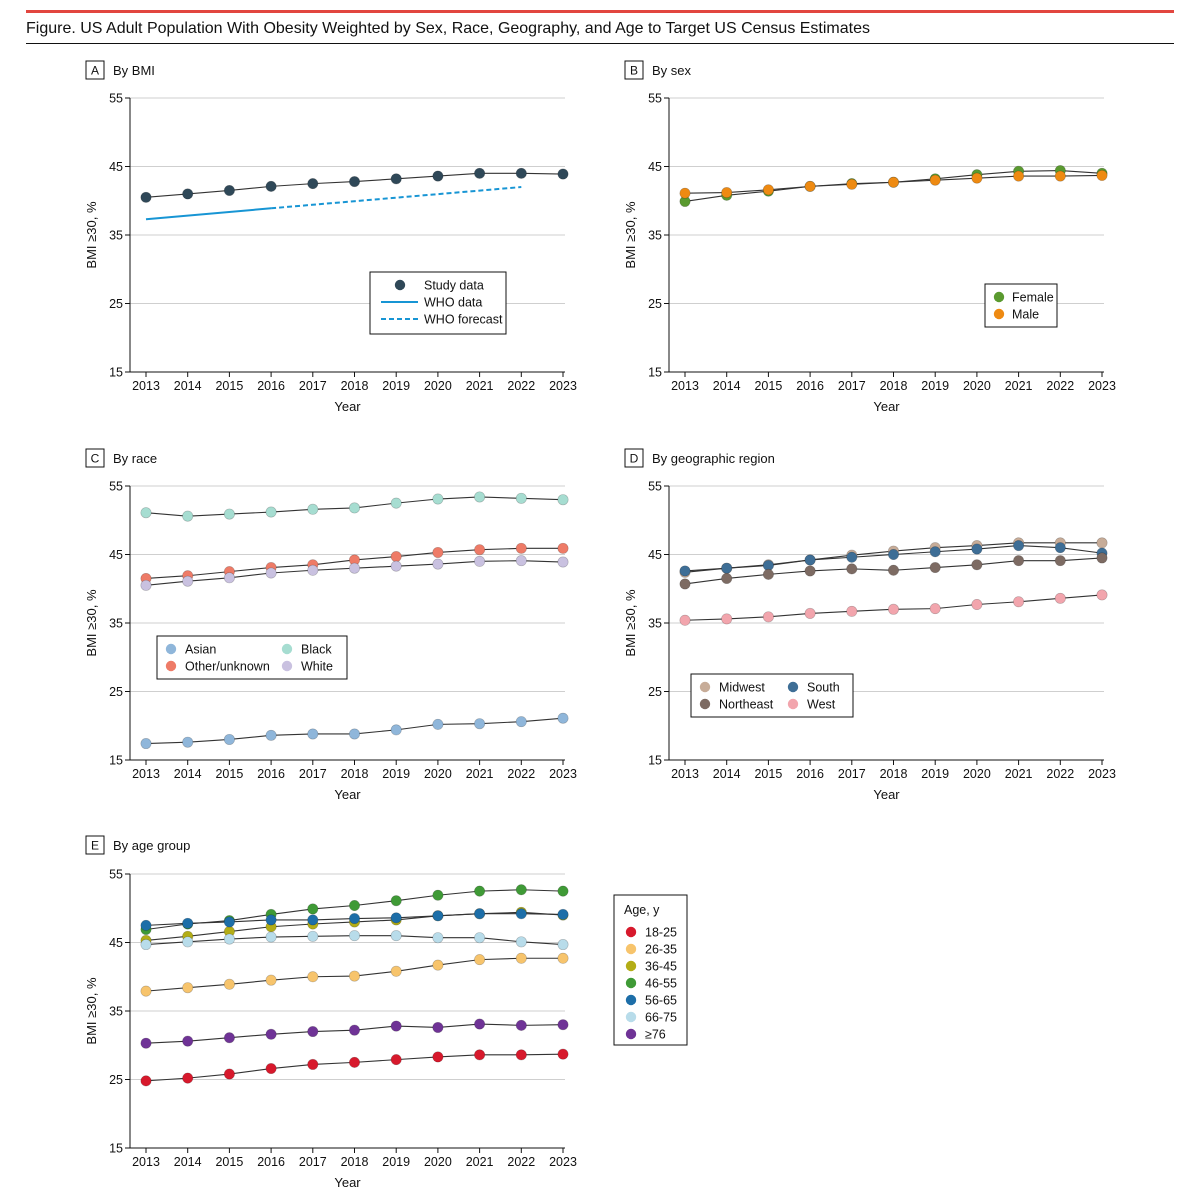 The image size is (1193, 1200). Describe the element at coordinates (600, 11) in the screenshot. I see `figure-top-rule` at that location.